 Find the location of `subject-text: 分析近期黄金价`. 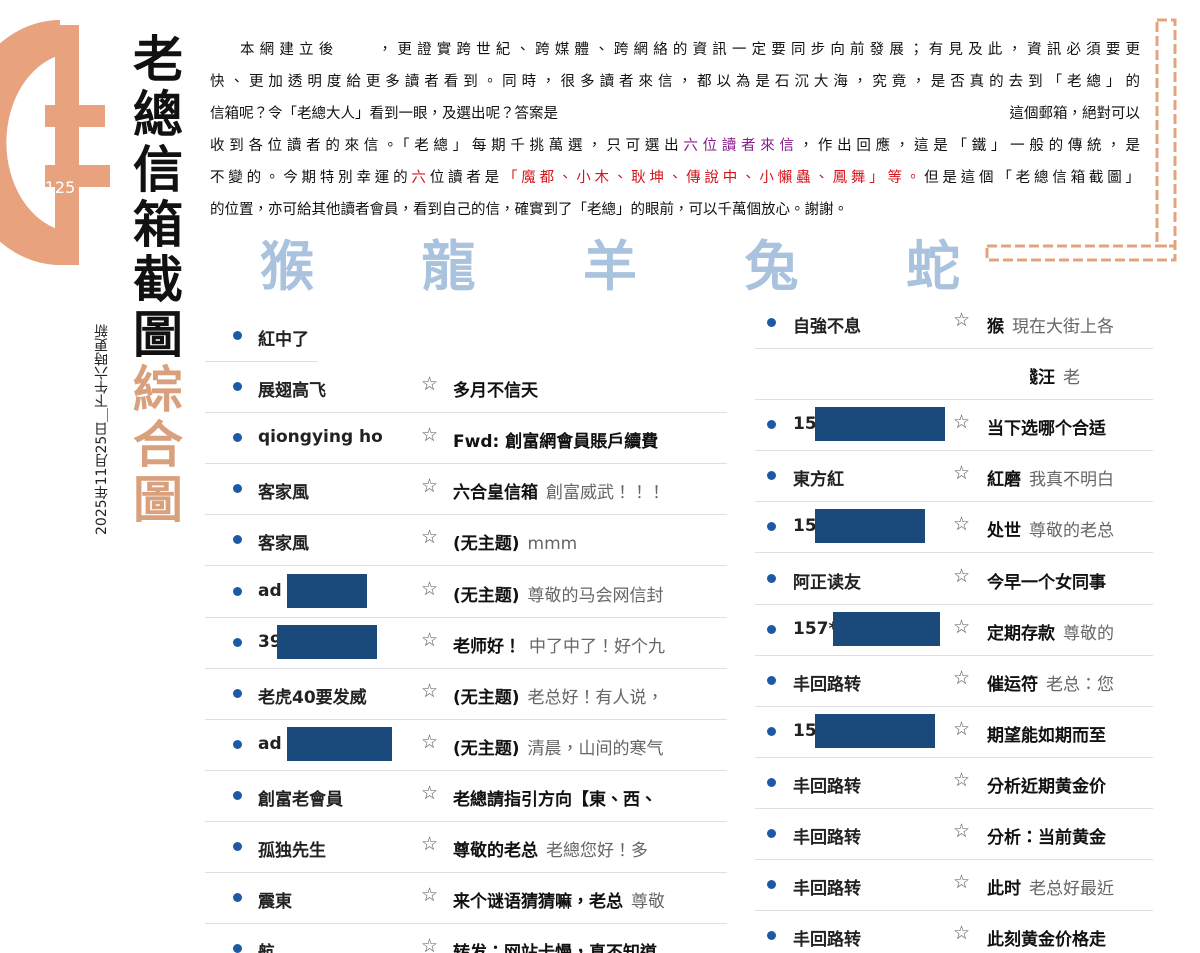

subject-text: 分析近期黄金价 is located at coordinates (1046, 786).